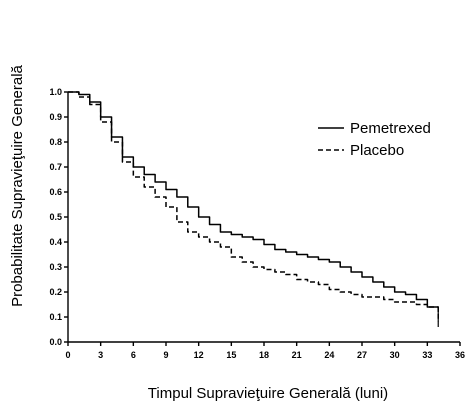 The image size is (475, 406). What do you see at coordinates (377, 150) in the screenshot?
I see `legend-label-placebo: Placebo` at bounding box center [377, 150].